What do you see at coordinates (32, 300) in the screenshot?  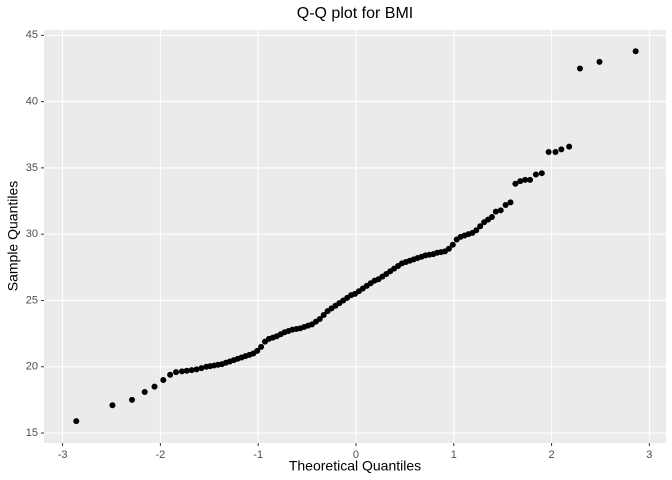 I see `y-tick-label: 25` at bounding box center [32, 300].